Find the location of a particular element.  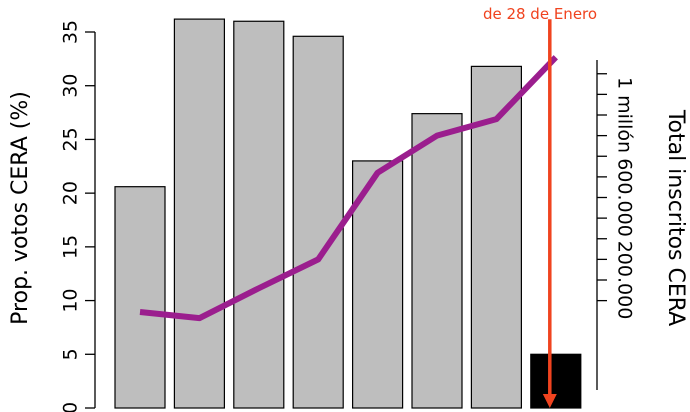

y-tick-label: 0 is located at coordinates (71, 407).